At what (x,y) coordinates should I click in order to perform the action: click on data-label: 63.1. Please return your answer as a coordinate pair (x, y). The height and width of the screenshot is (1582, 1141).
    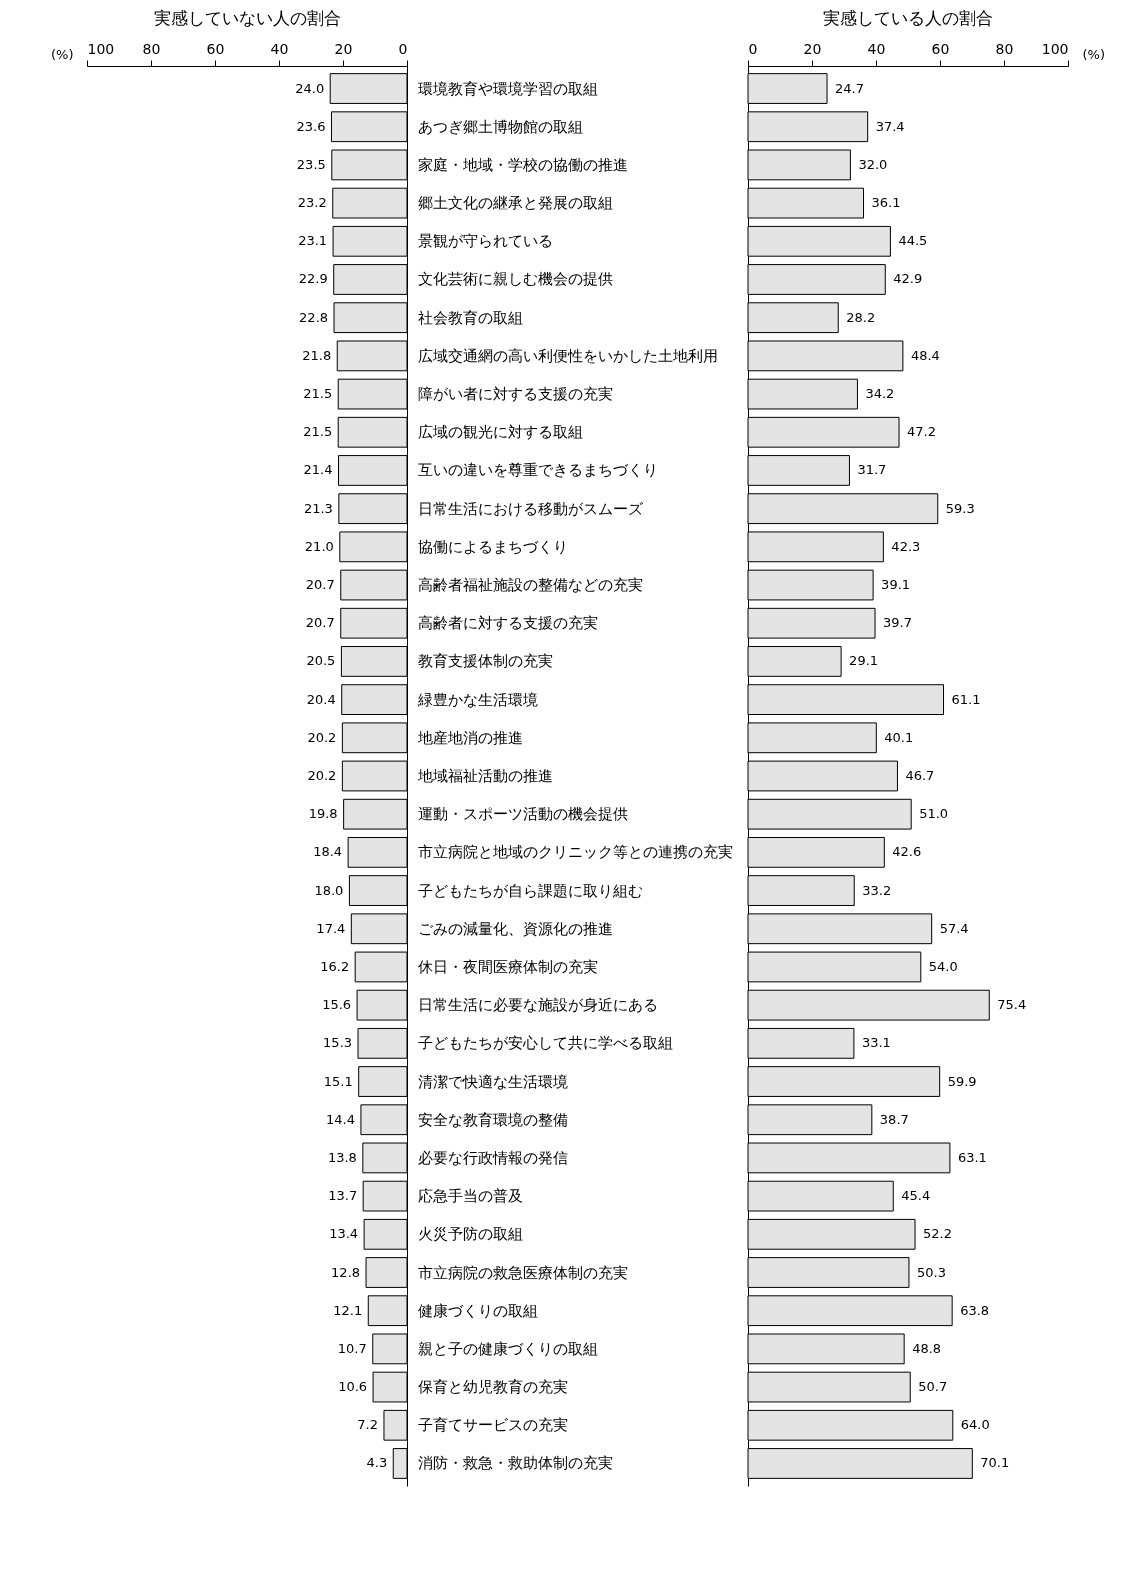
    Looking at the image, I should click on (972, 1157).